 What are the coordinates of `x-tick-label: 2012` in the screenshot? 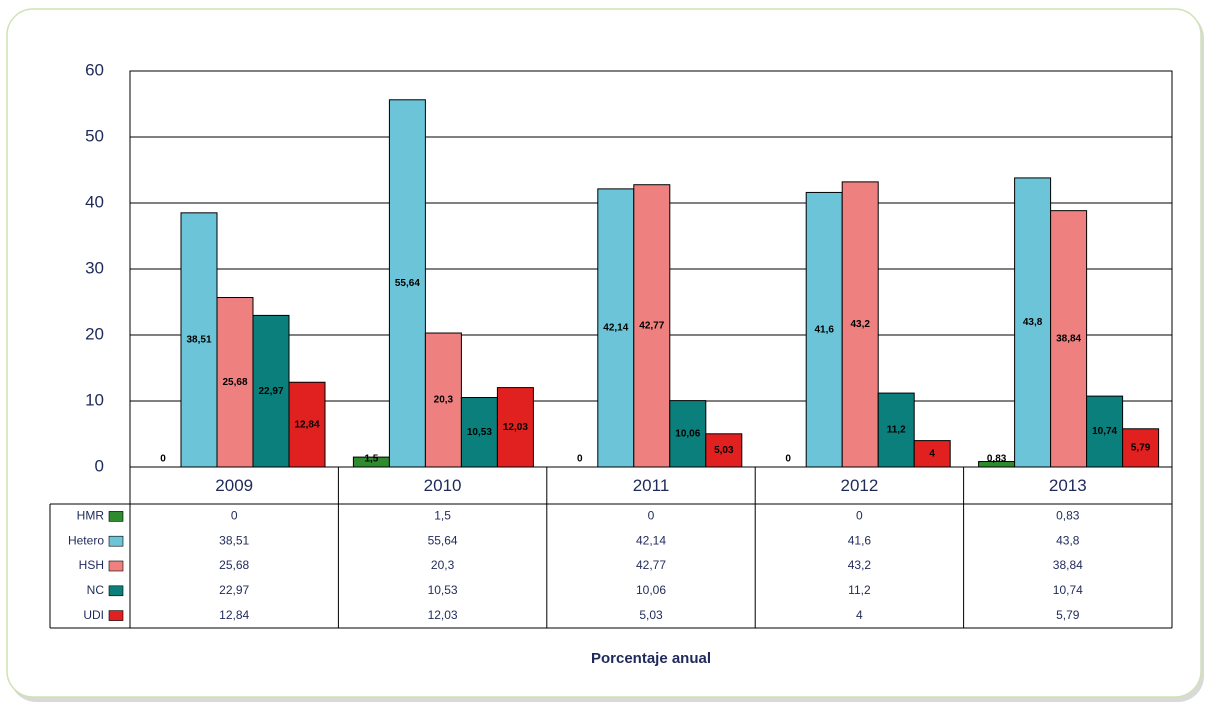 It's located at (859, 485).